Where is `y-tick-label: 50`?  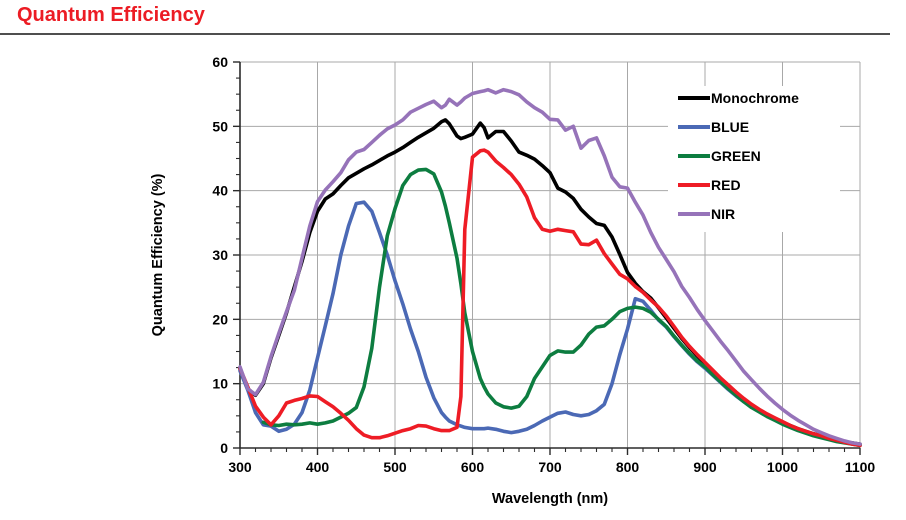 y-tick-label: 50 is located at coordinates (220, 126).